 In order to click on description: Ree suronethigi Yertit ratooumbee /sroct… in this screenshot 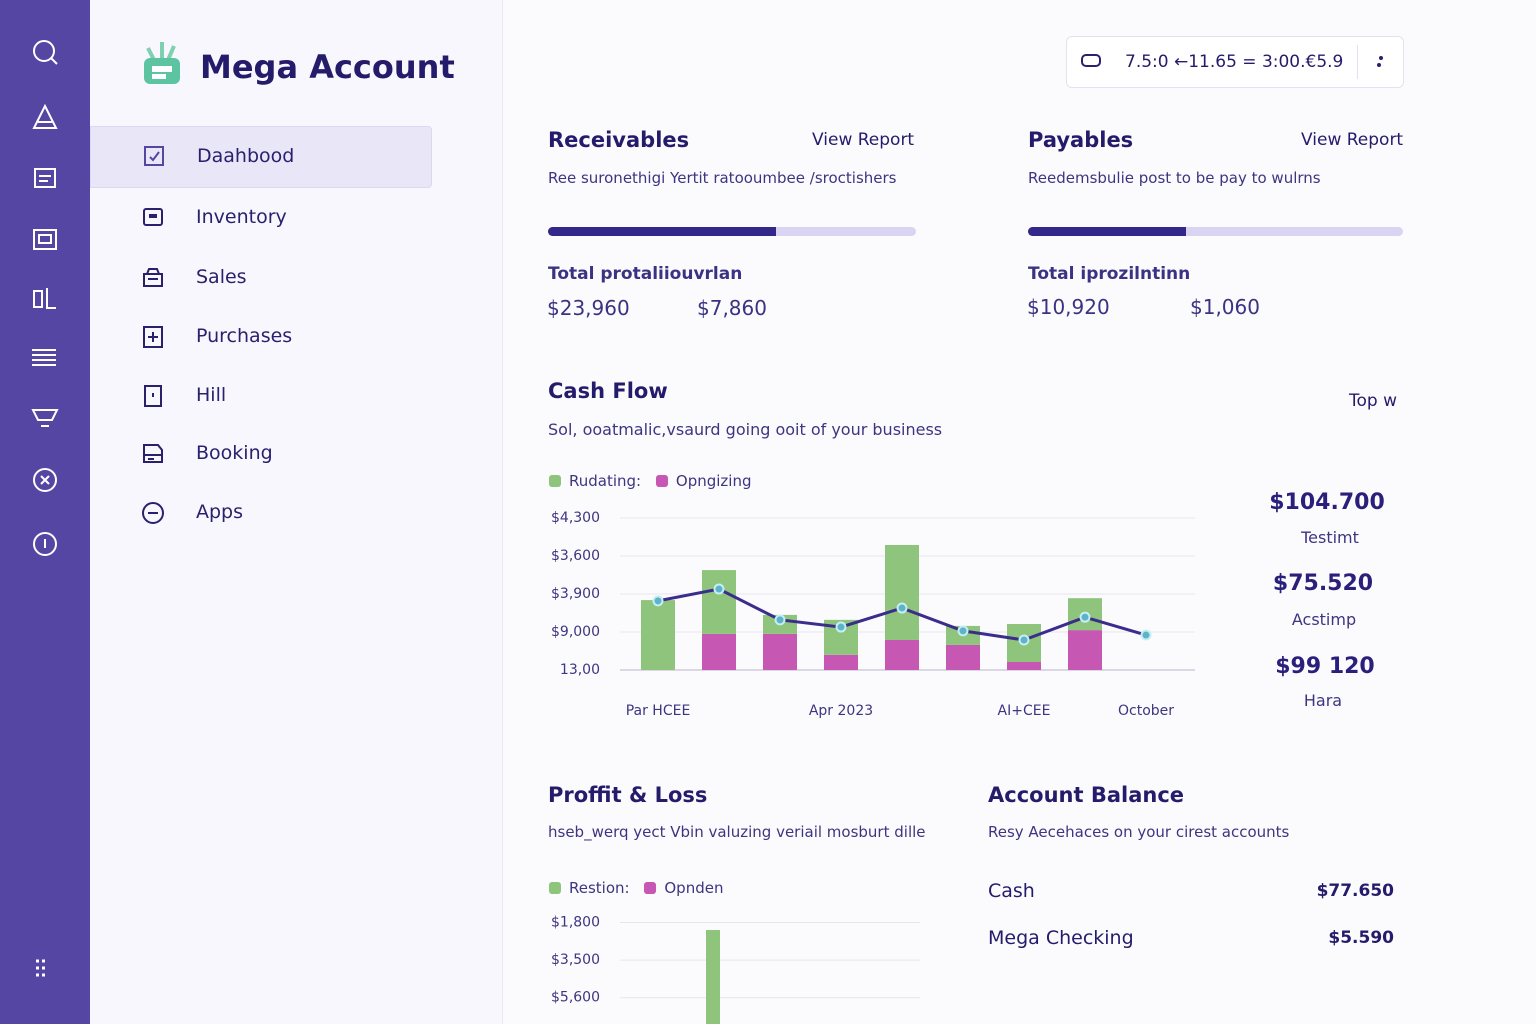, I will do `click(722, 178)`.